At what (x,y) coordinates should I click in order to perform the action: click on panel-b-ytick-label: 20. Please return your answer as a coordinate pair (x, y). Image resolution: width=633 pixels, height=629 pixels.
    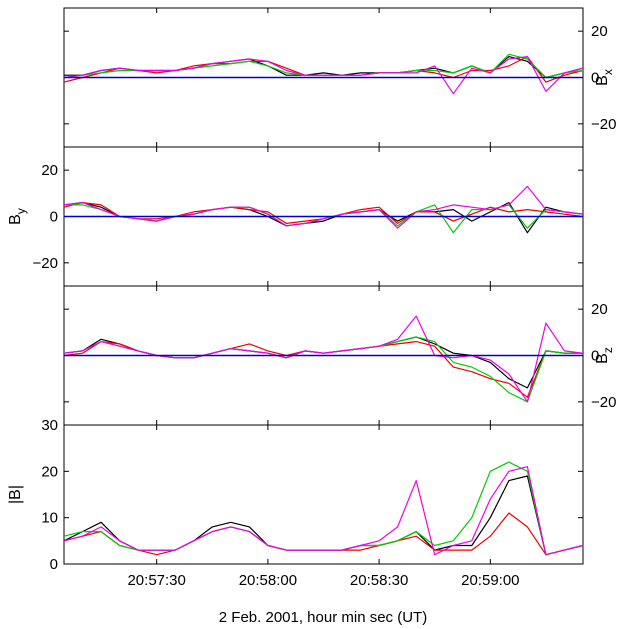
    Looking at the image, I should click on (49, 471).